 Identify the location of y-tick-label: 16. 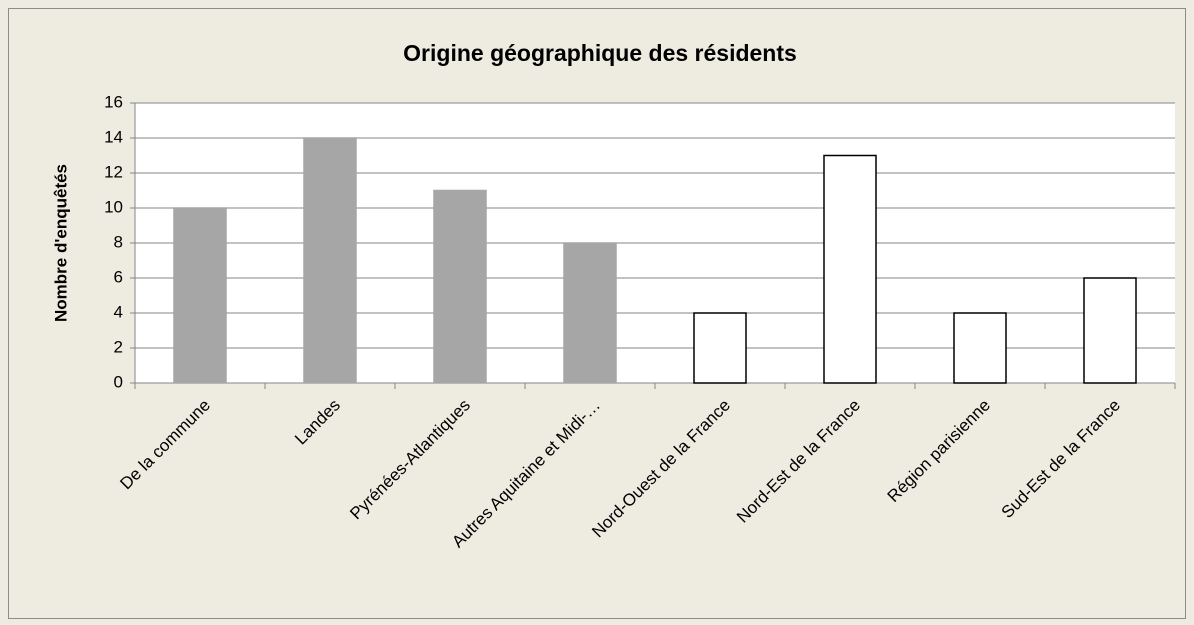
(113, 101).